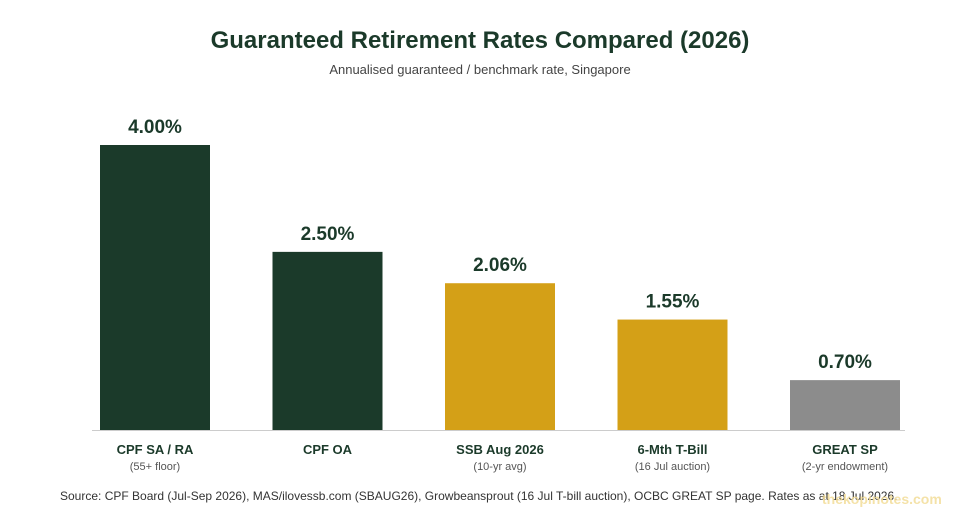 The height and width of the screenshot is (520, 960). I want to click on category-label: CPF OA, so click(328, 449).